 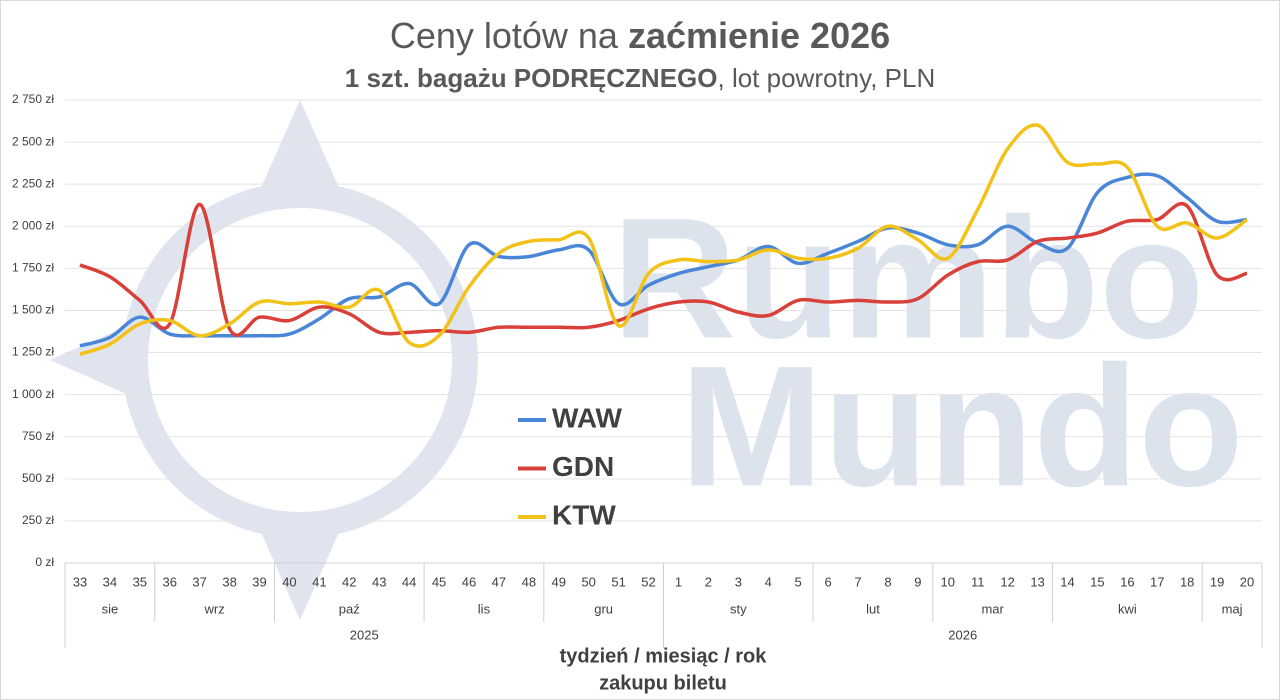 I want to click on x-tick-label: 45, so click(x=439, y=581).